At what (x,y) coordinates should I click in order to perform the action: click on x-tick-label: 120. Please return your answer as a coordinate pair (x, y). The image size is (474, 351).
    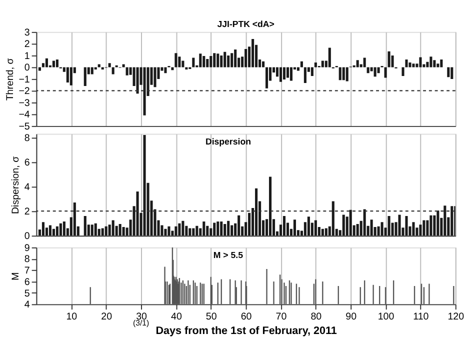
    Looking at the image, I should click on (456, 316).